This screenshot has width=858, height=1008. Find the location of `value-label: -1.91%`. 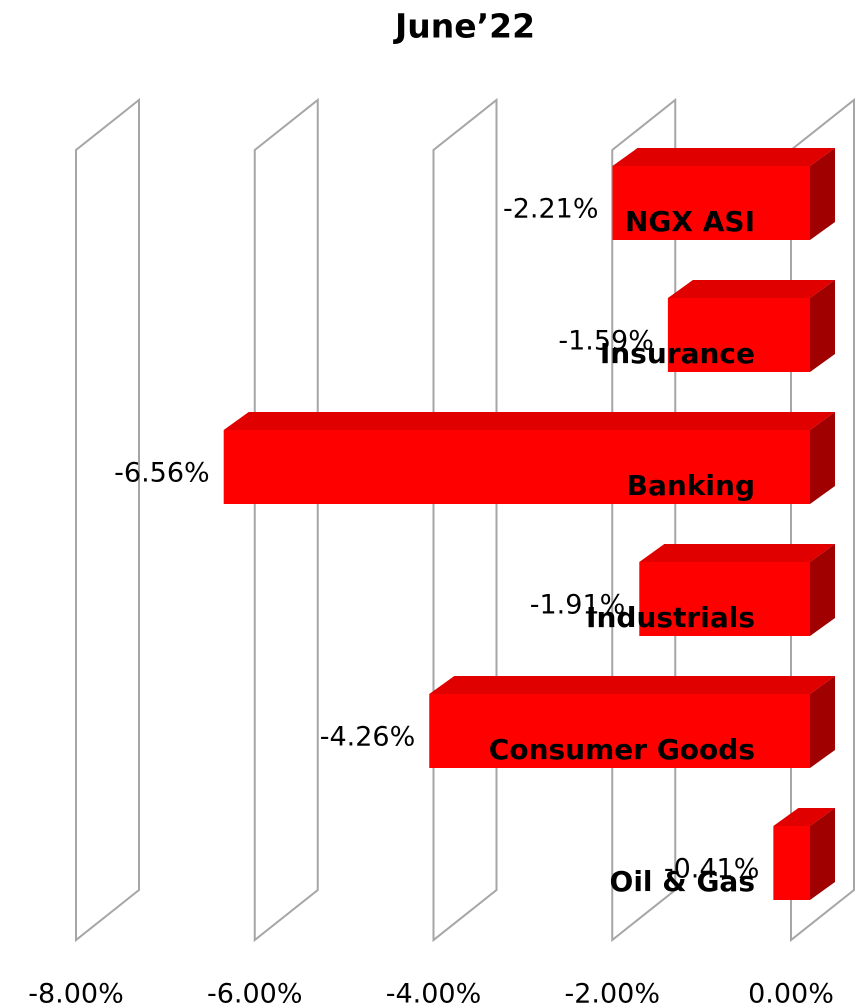

value-label: -1.91% is located at coordinates (578, 605).